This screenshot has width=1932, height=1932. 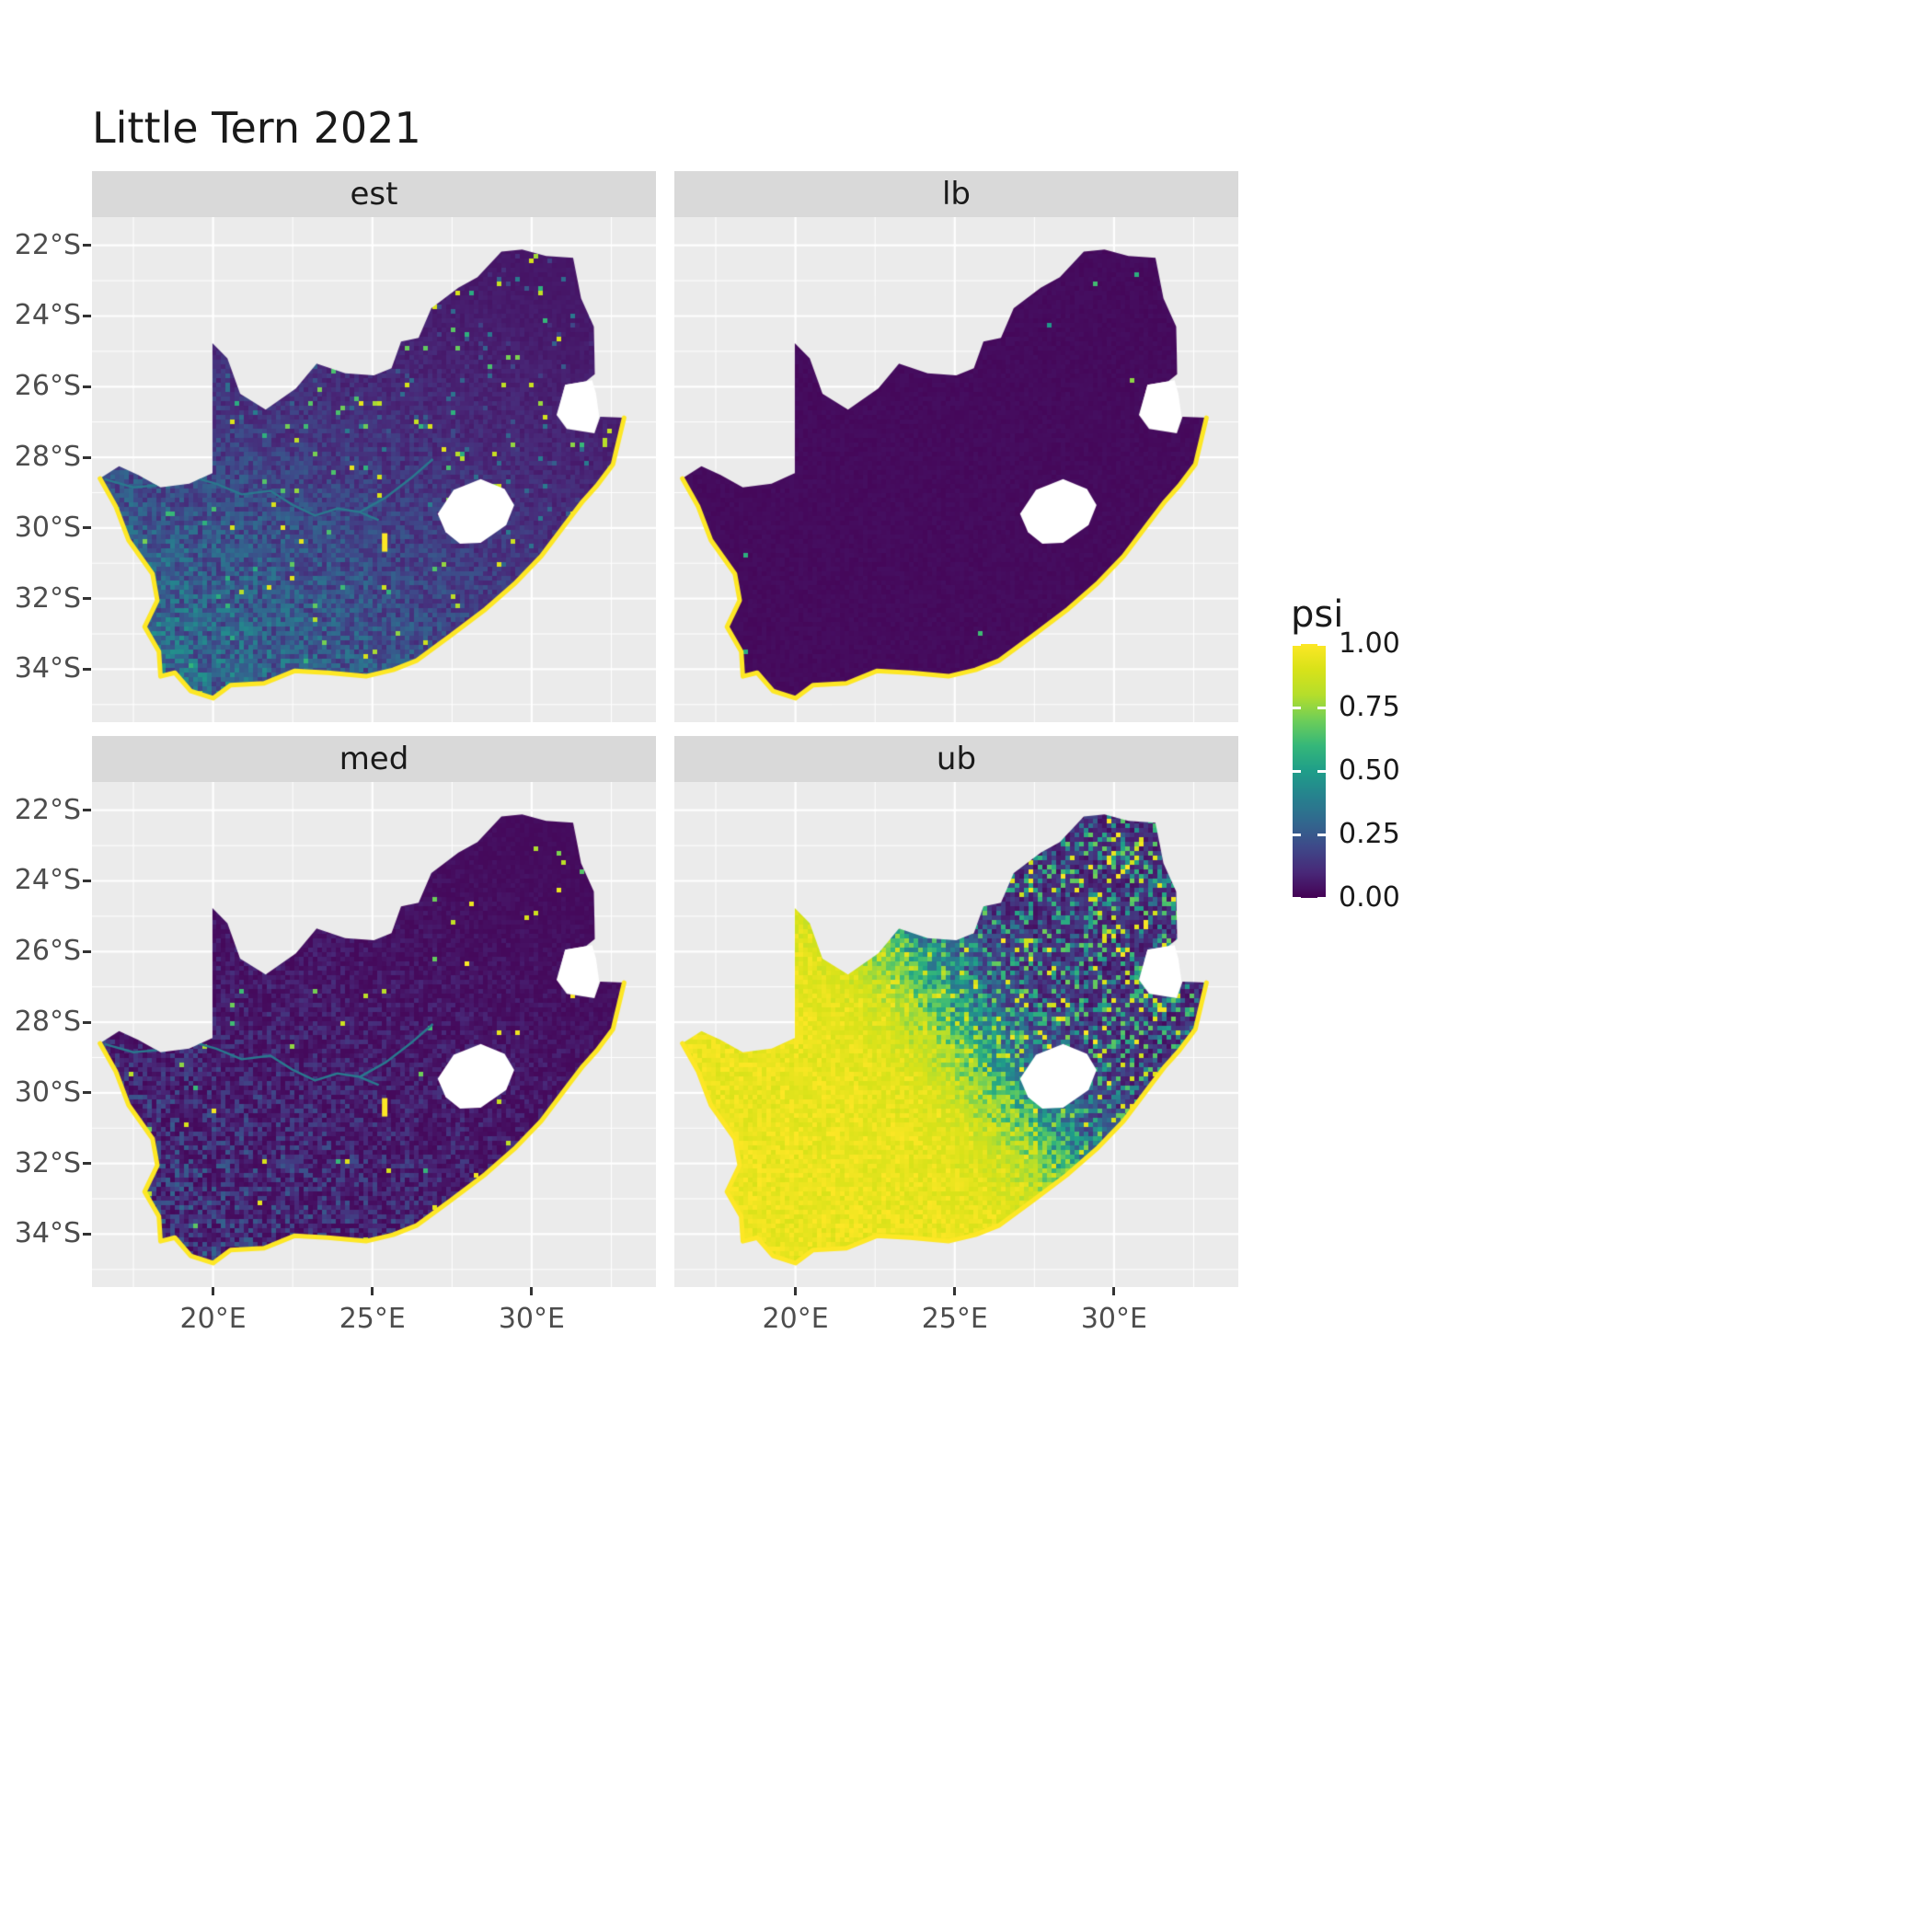 I want to click on facet-strip-label: med, so click(x=374, y=759).